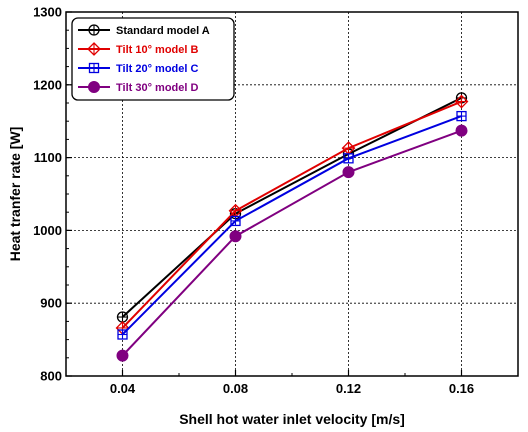 This screenshot has width=528, height=432. What do you see at coordinates (292, 419) in the screenshot?
I see `x-axis-title: Shell hot water inlet velocity [m/s]` at bounding box center [292, 419].